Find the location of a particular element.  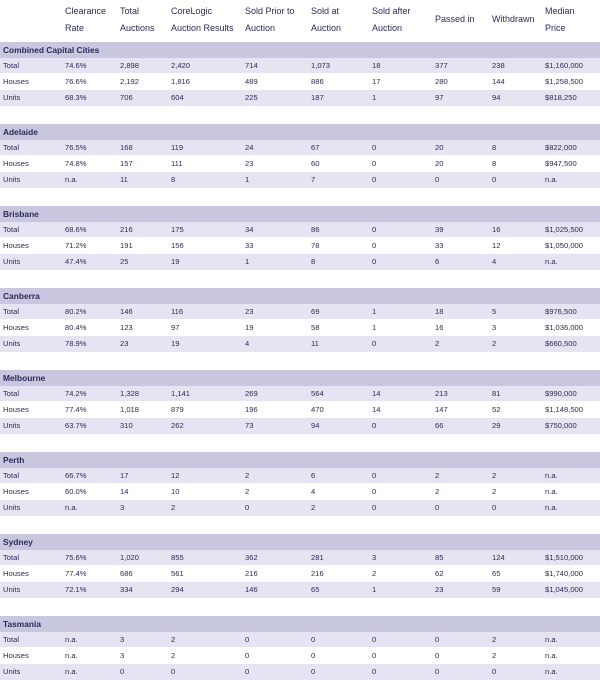

table-cell: 213 is located at coordinates (441, 393).